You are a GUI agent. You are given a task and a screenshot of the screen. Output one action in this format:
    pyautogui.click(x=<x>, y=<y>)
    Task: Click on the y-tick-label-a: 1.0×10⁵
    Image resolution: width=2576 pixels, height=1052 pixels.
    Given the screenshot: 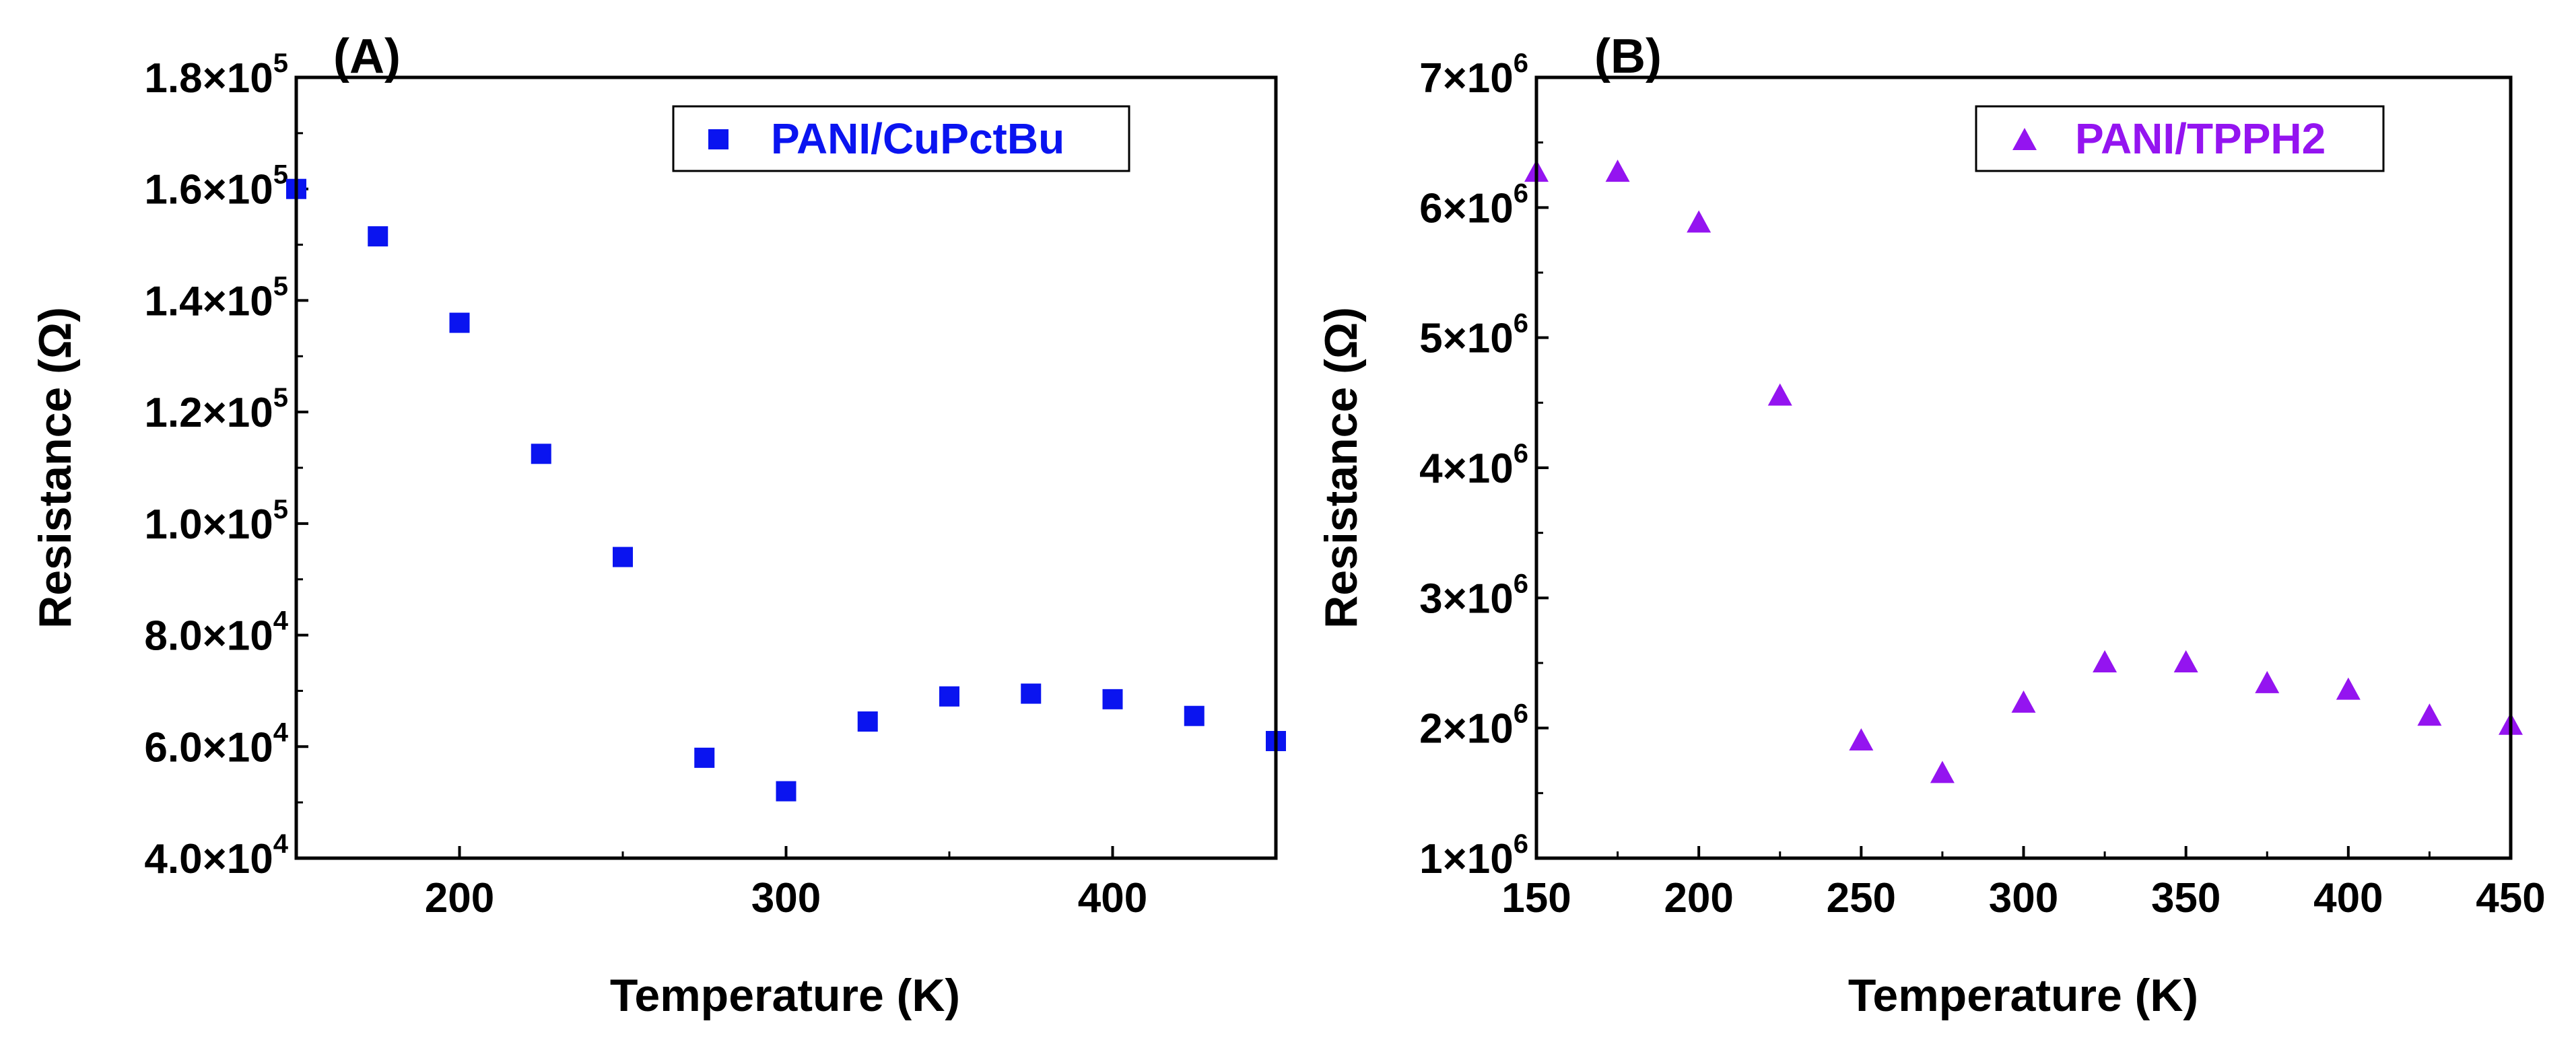 What is the action you would take?
    pyautogui.click(x=216, y=521)
    